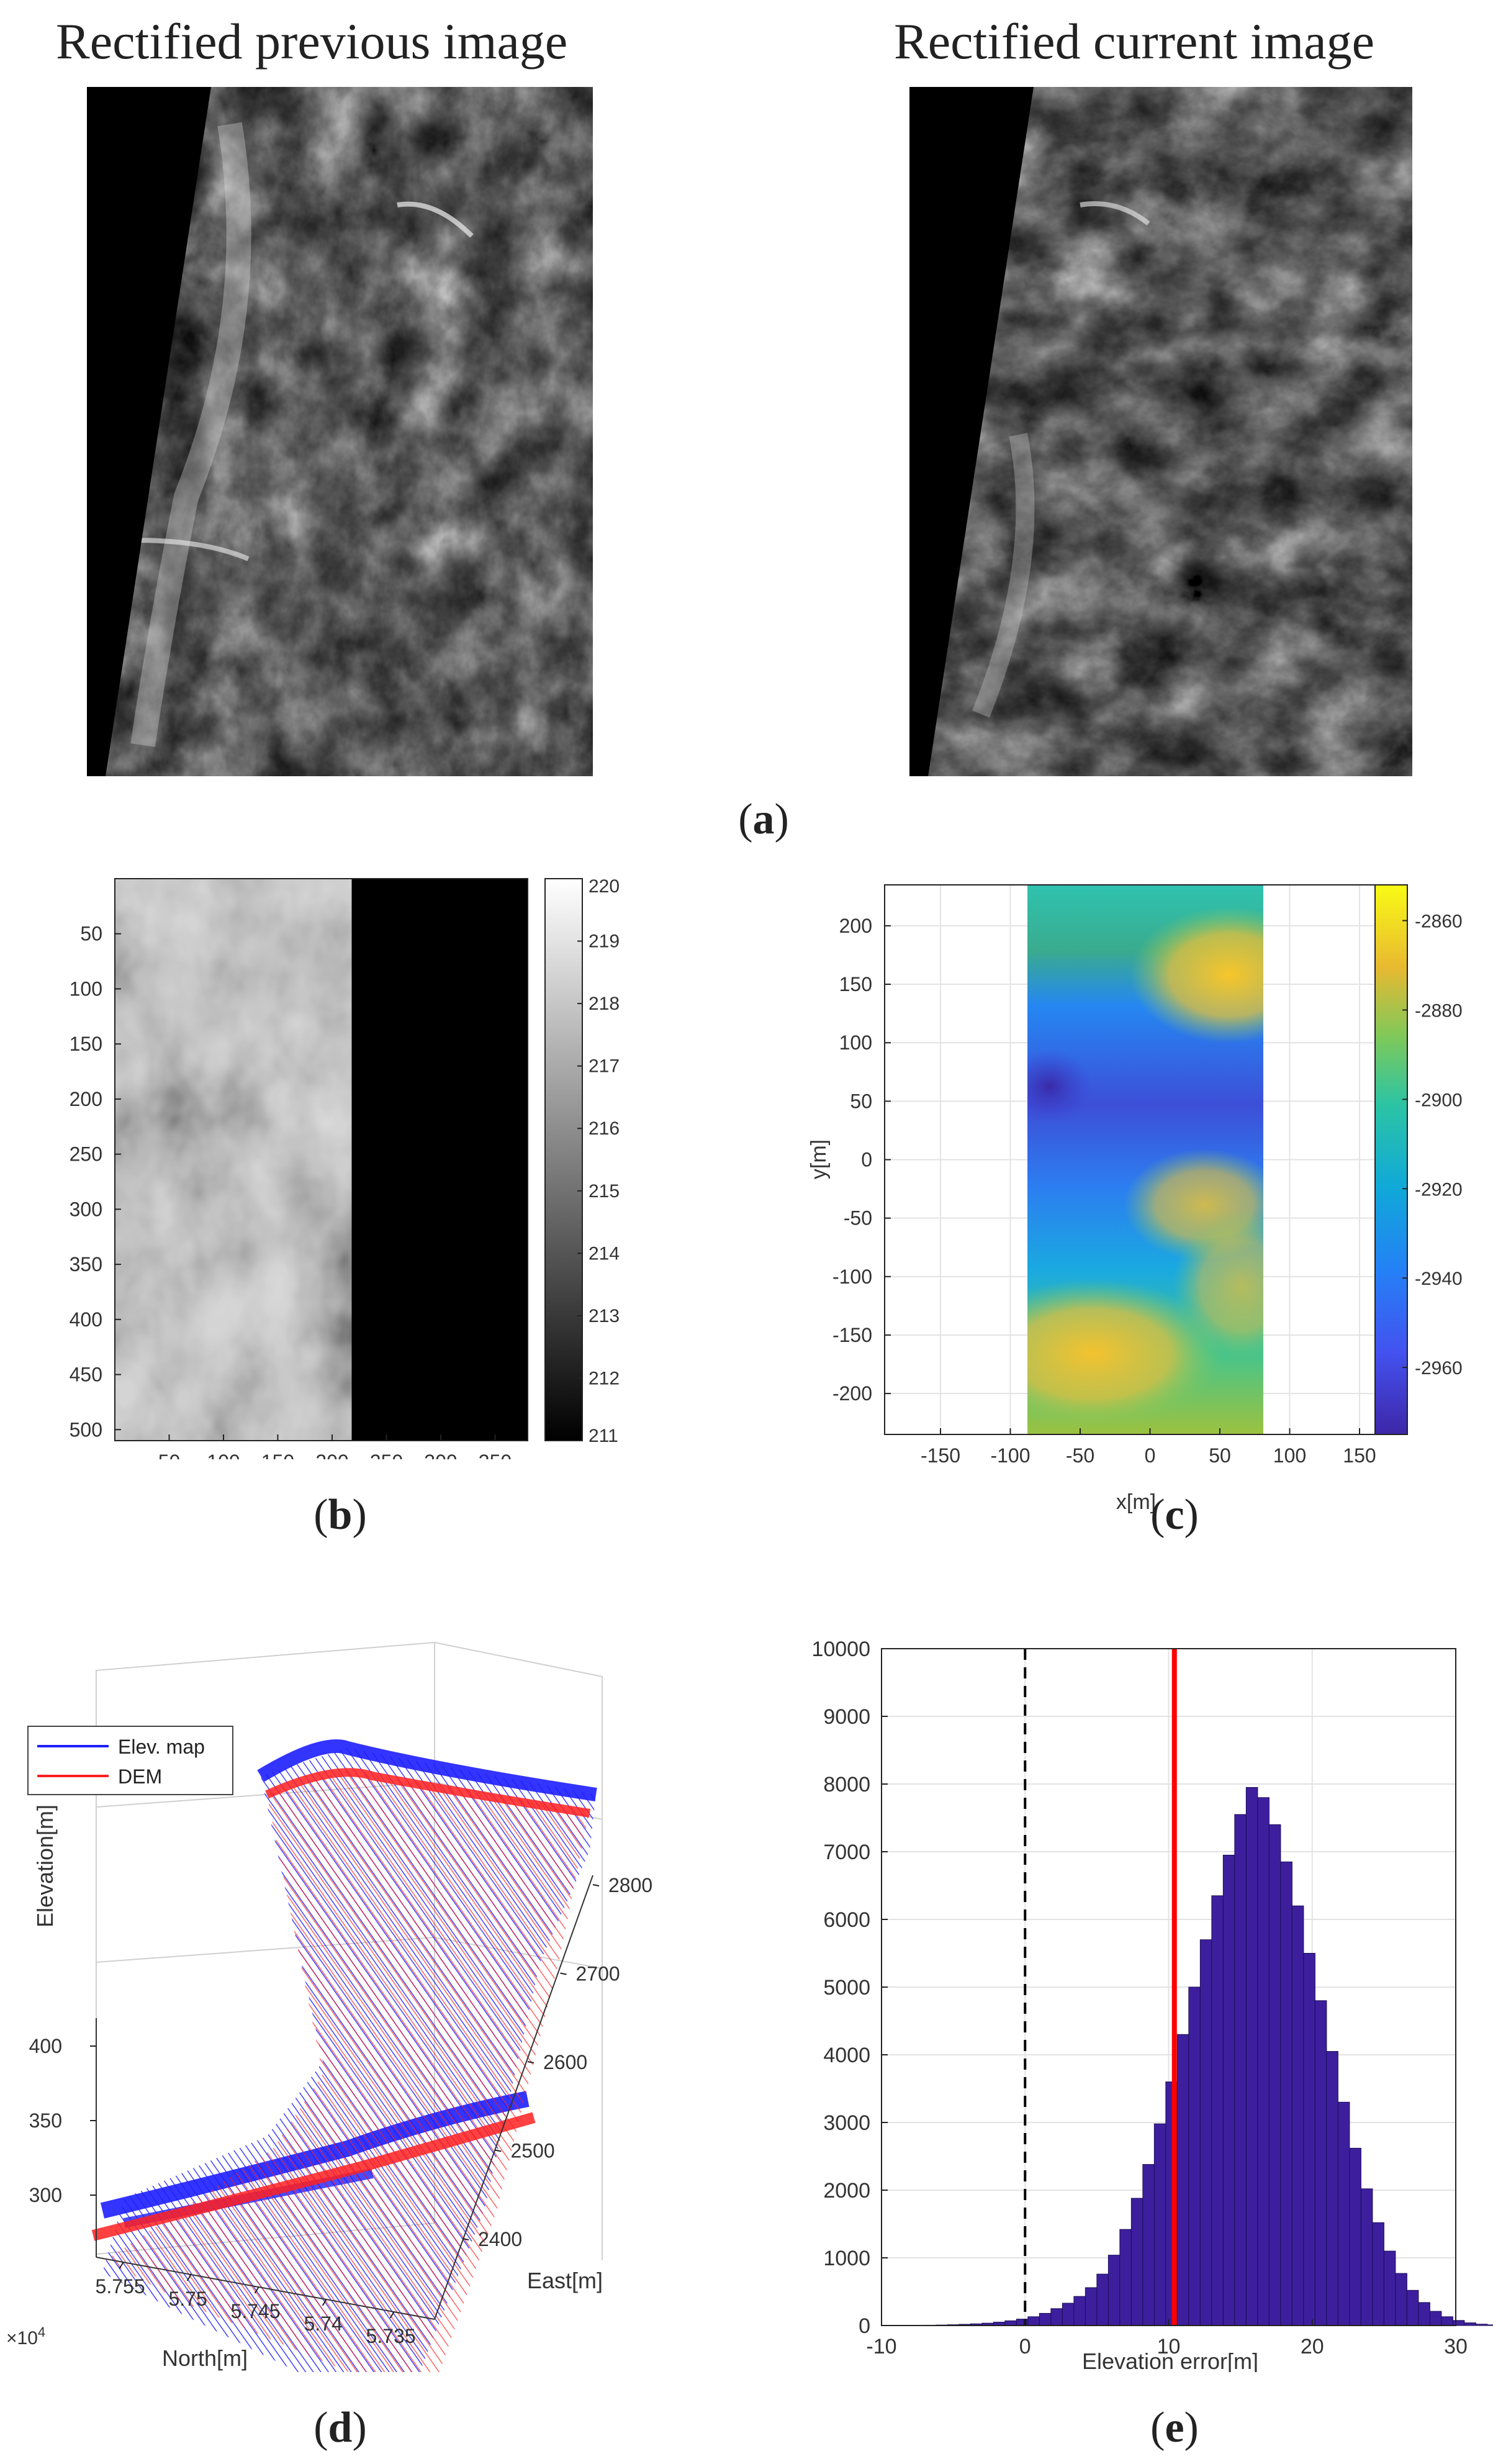  Describe the element at coordinates (604, 1004) in the screenshot. I see `b-colorbar-label: 218` at that location.